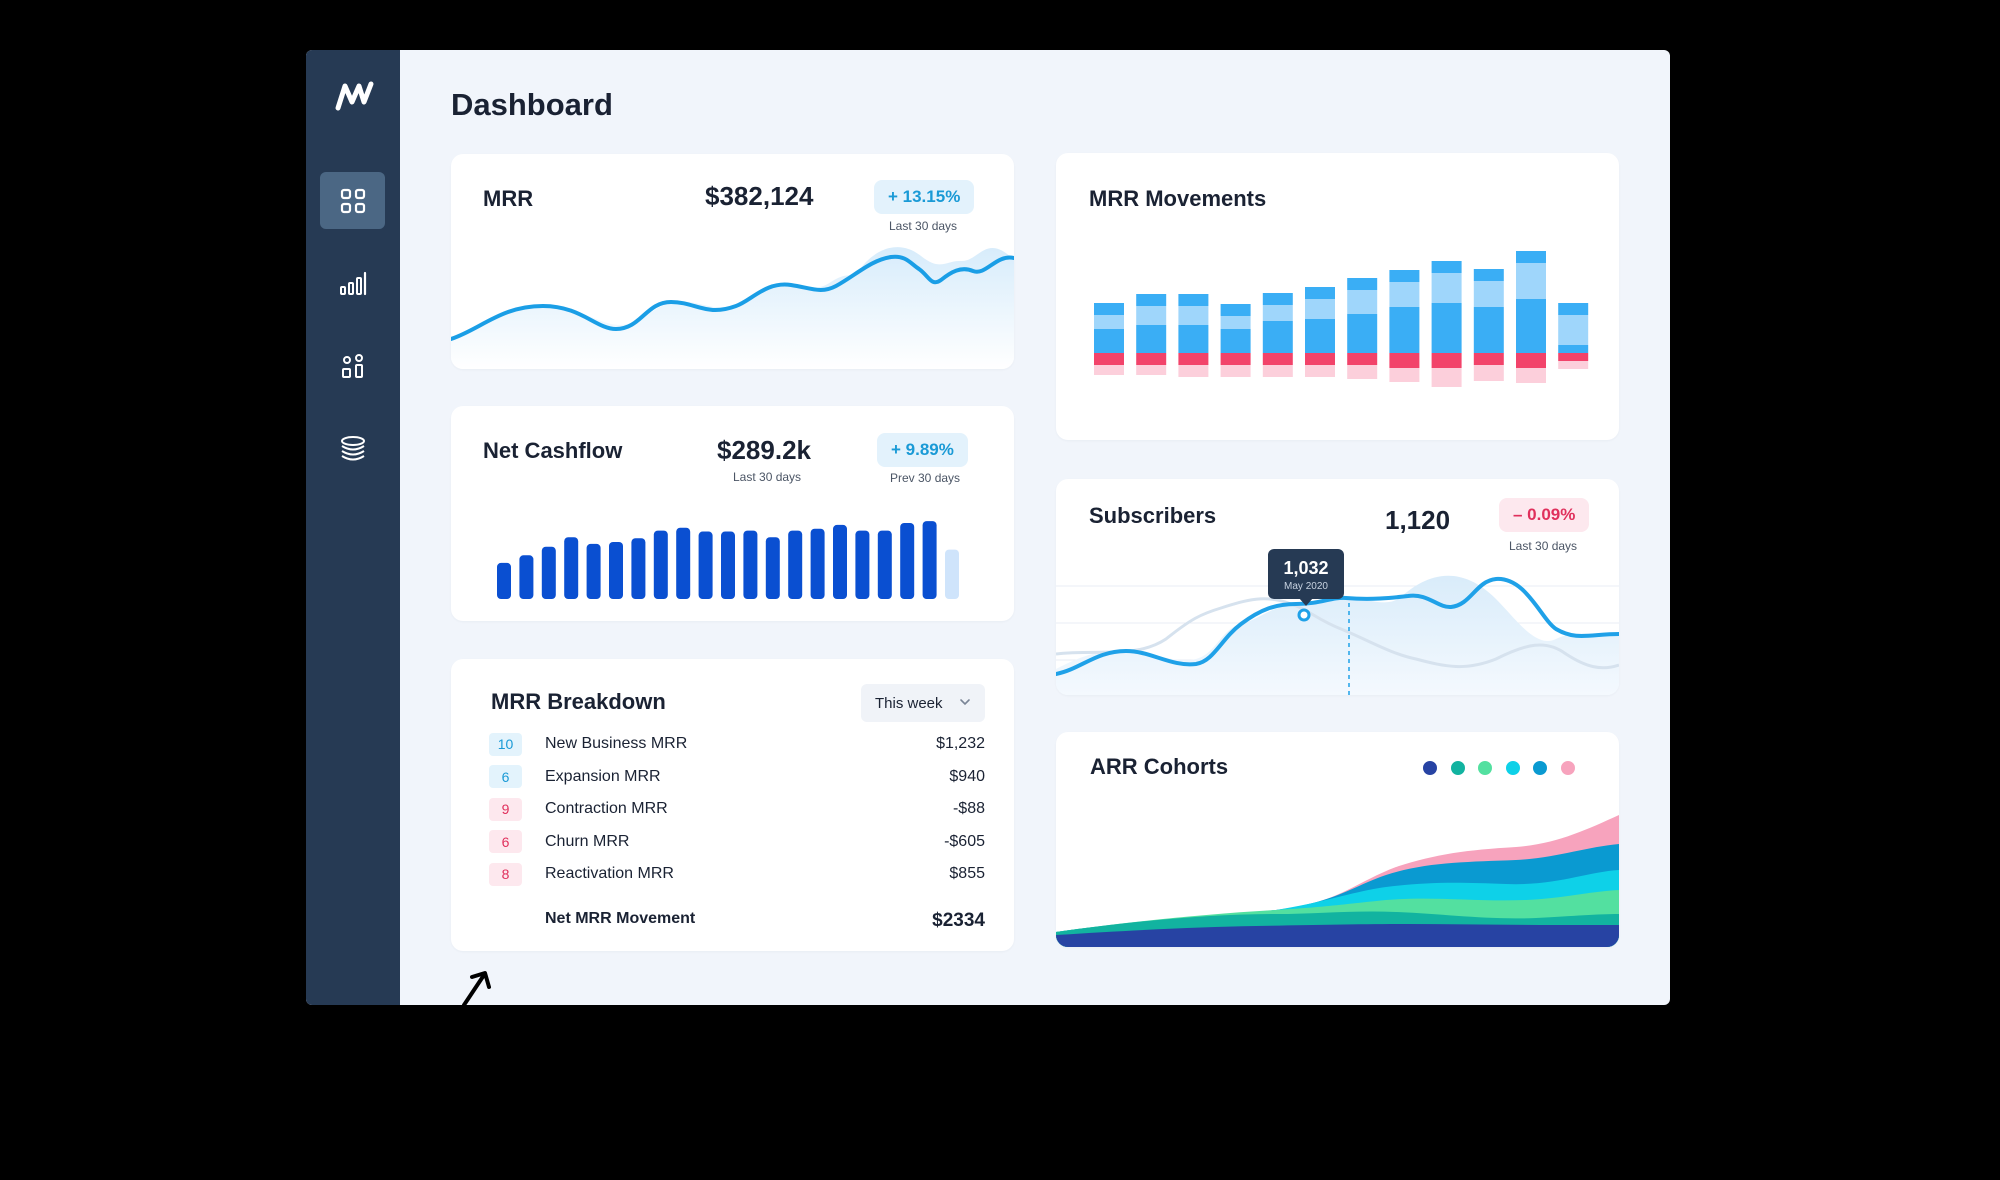 The height and width of the screenshot is (1180, 2000). Describe the element at coordinates (352, 283) in the screenshot. I see `sidebar-item-analytics` at that location.